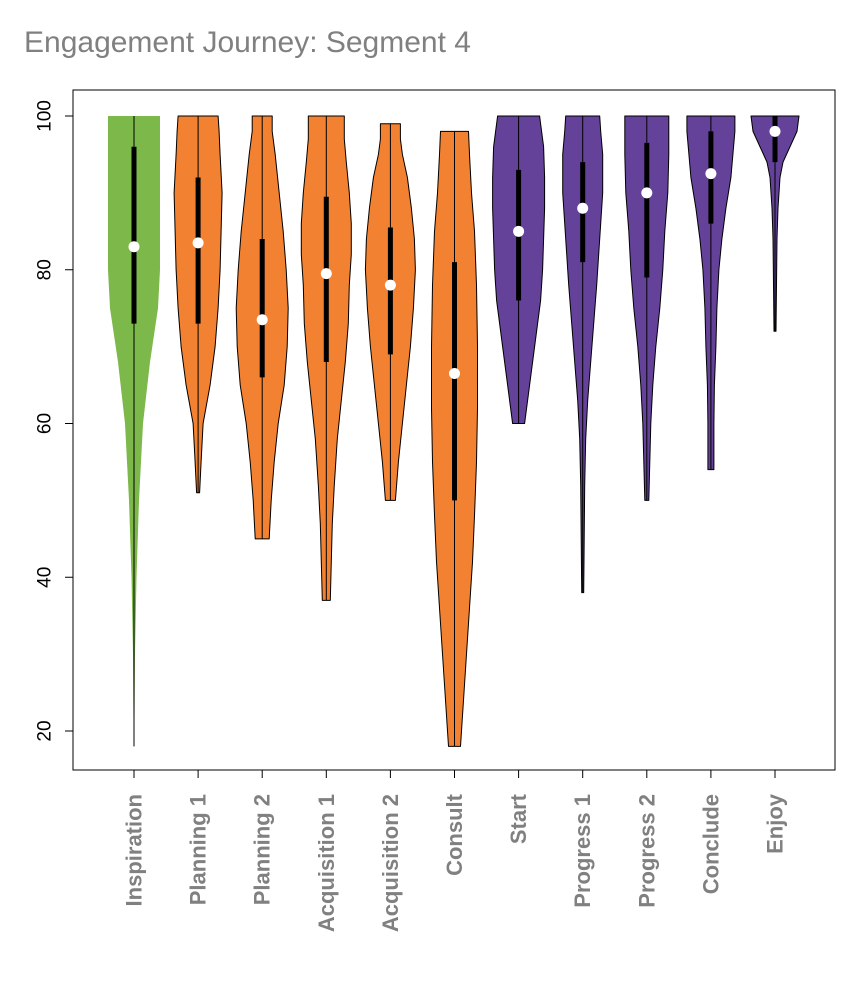 This screenshot has height=994, width=858. Describe the element at coordinates (646, 851) in the screenshot. I see `x-tick-label: Progress 2` at that location.